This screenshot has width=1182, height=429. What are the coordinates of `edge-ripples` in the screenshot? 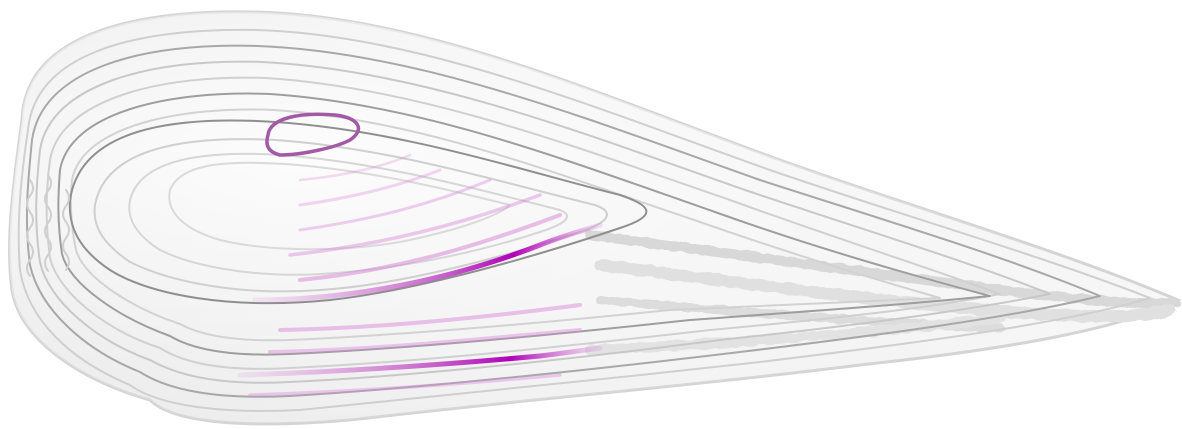 It's located at (48, 225).